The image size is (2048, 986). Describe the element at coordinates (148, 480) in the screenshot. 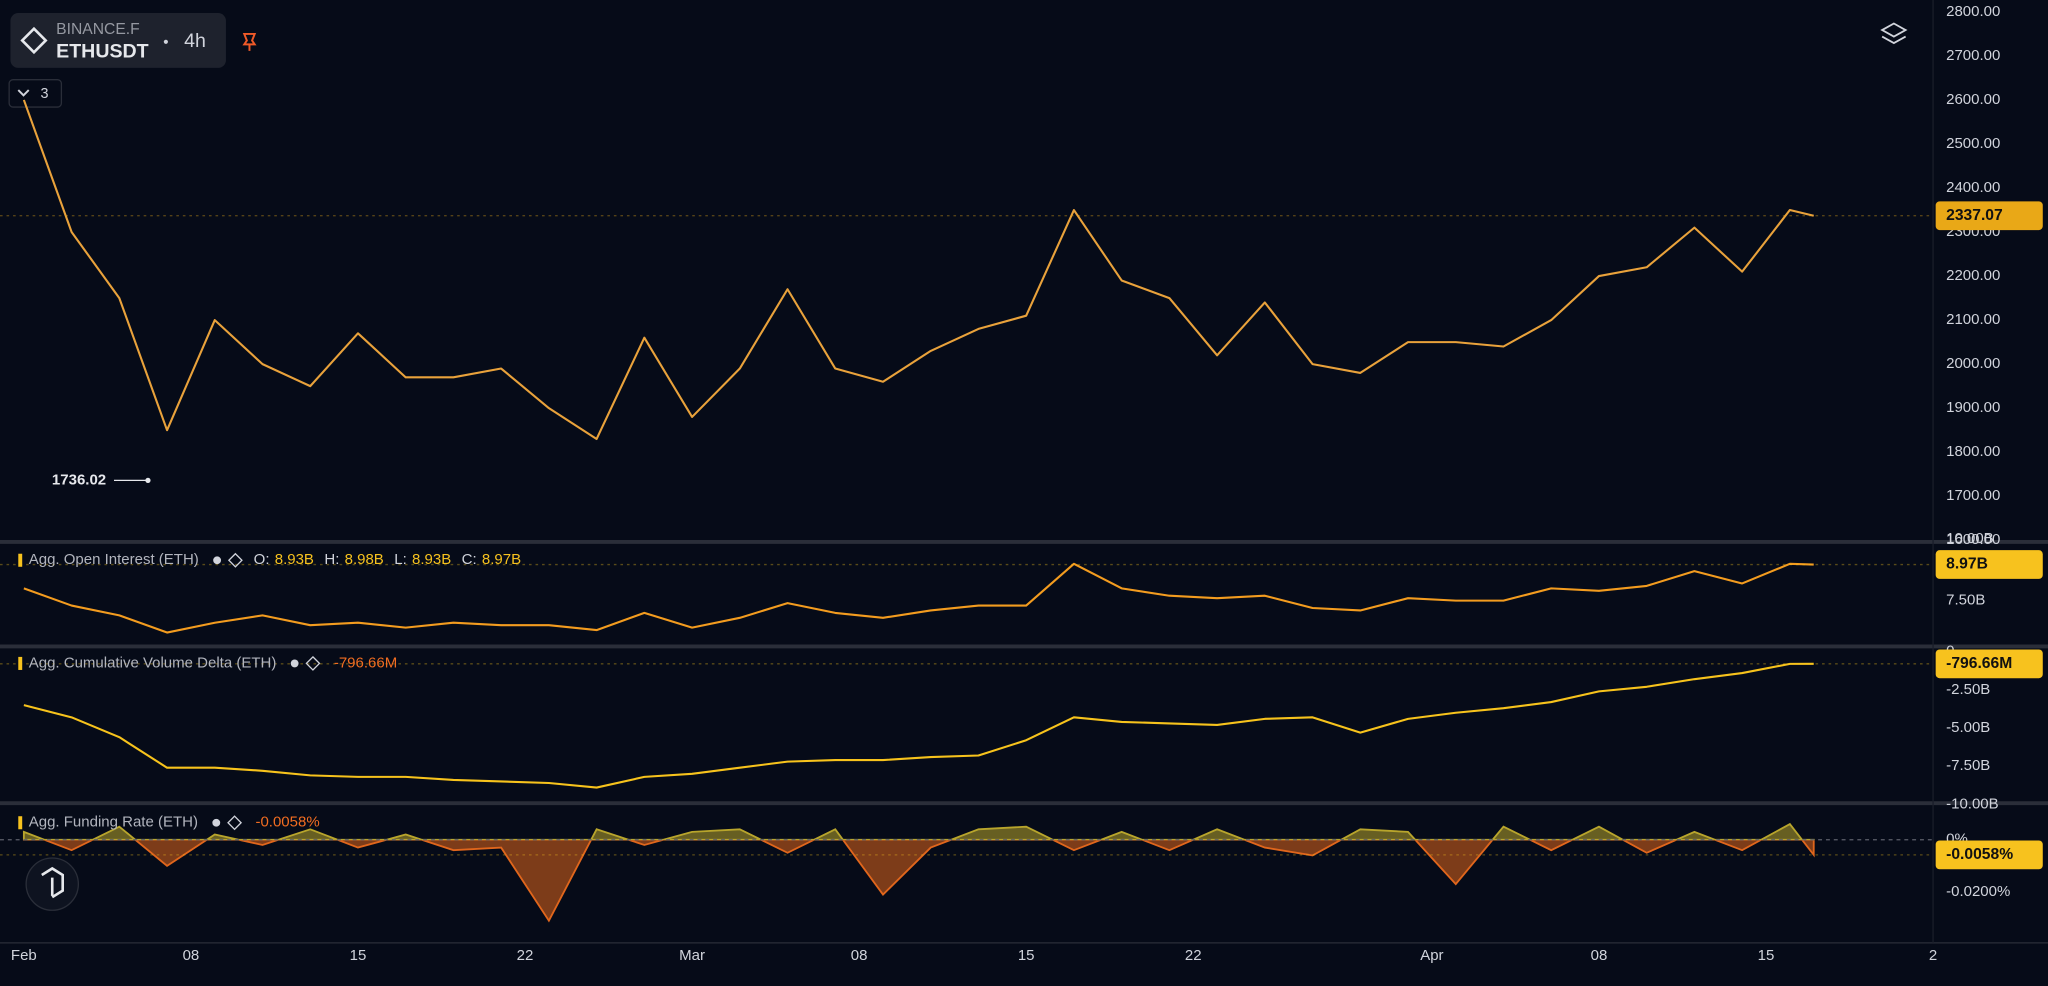

I see `low-point` at that location.